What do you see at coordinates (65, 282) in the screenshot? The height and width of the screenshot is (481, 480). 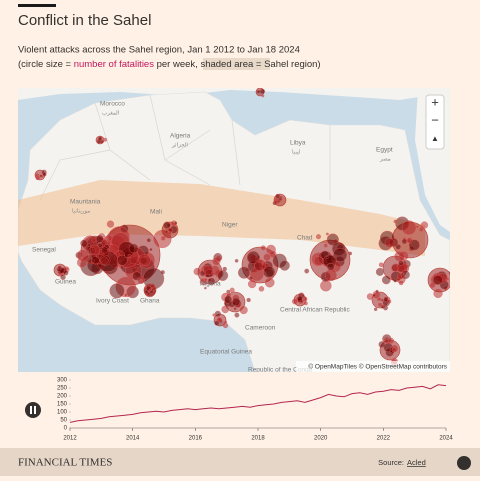 I see `country-label: Guinea` at bounding box center [65, 282].